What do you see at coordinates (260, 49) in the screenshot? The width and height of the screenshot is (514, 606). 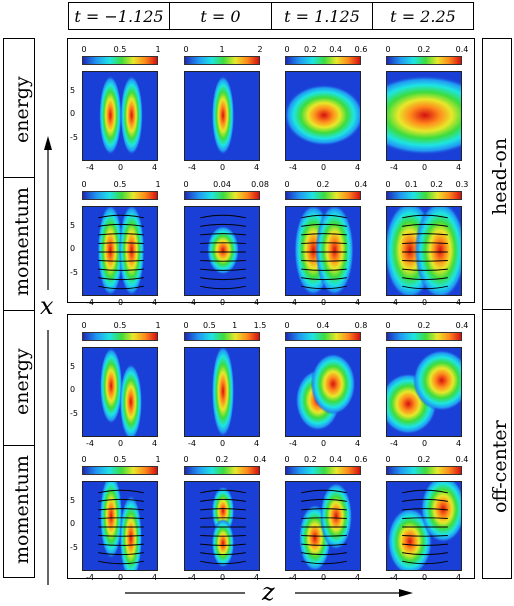 I see `colorbar-tick-label: 2` at bounding box center [260, 49].